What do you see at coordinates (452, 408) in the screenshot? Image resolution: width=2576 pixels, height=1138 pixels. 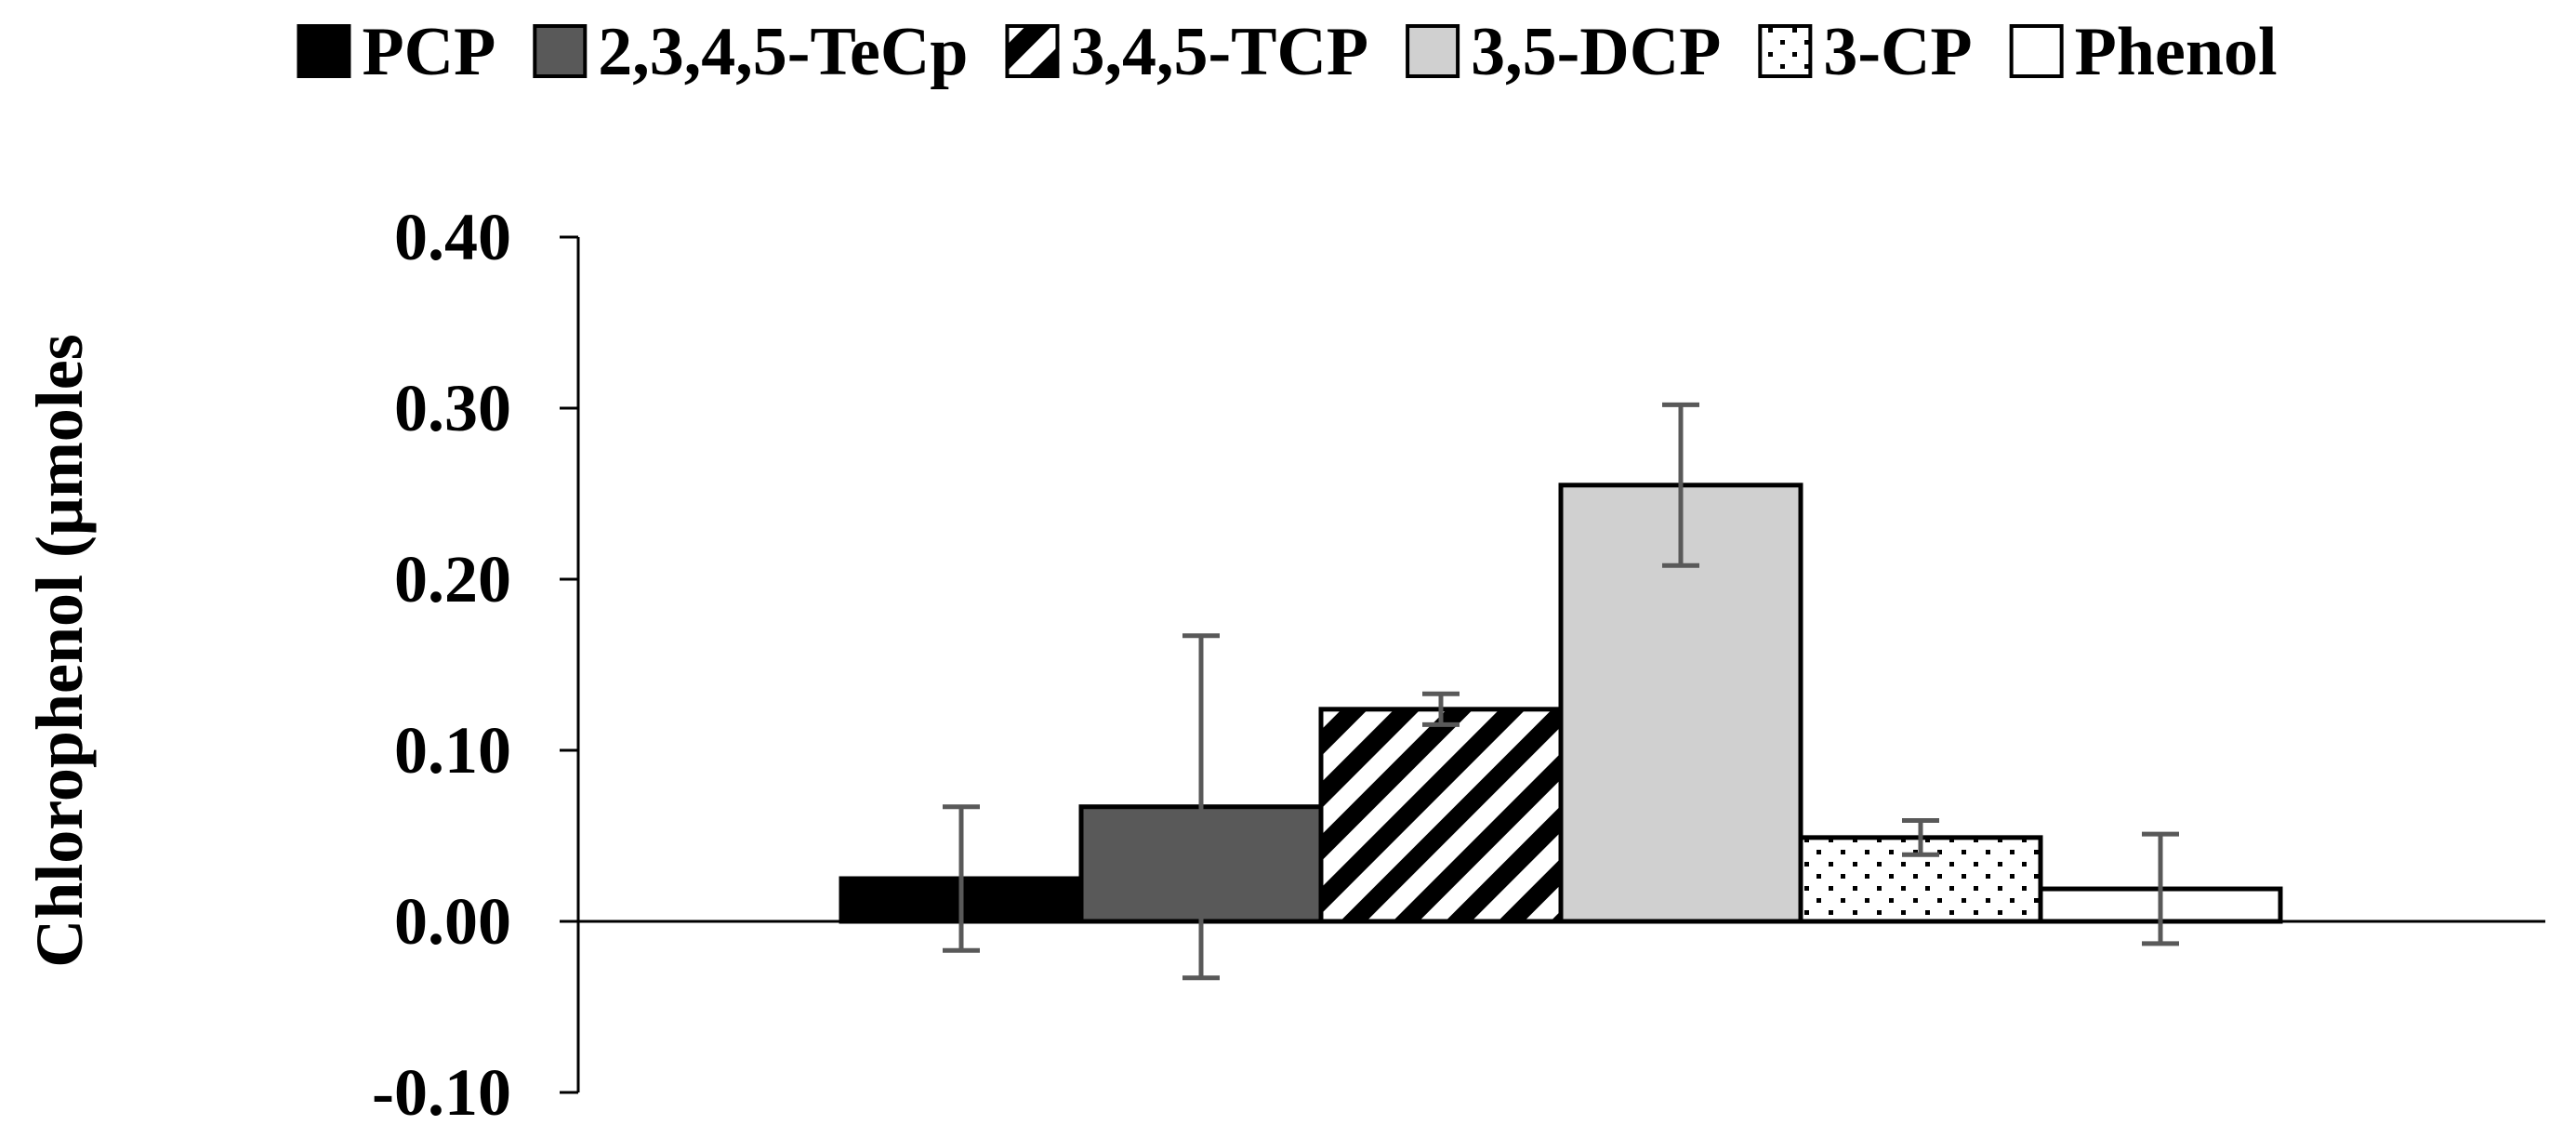 I see `y-tick-label: 0.30` at bounding box center [452, 408].